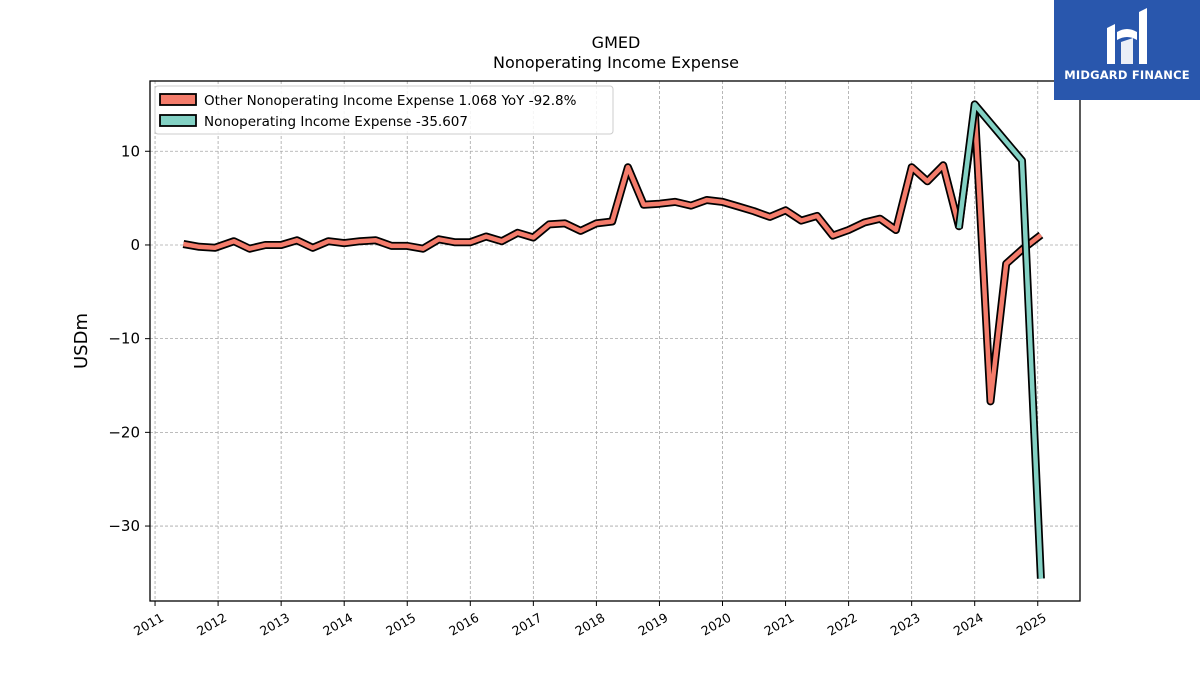 This screenshot has height=675, width=1200. What do you see at coordinates (1031, 624) in the screenshot?
I see `x-tick-label: 2025` at bounding box center [1031, 624].